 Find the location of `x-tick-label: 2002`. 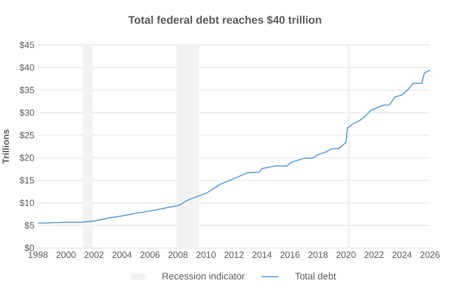

x-tick-label: 2002 is located at coordinates (94, 255).